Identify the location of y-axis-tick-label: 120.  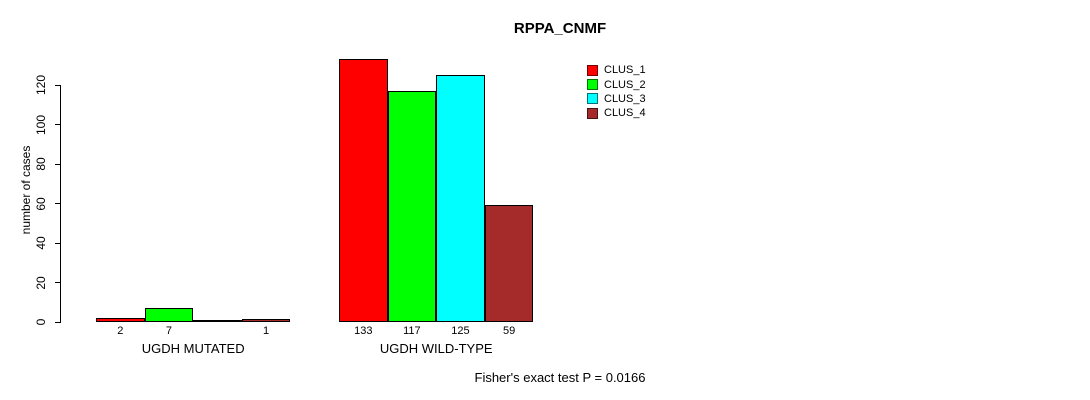
(41, 85).